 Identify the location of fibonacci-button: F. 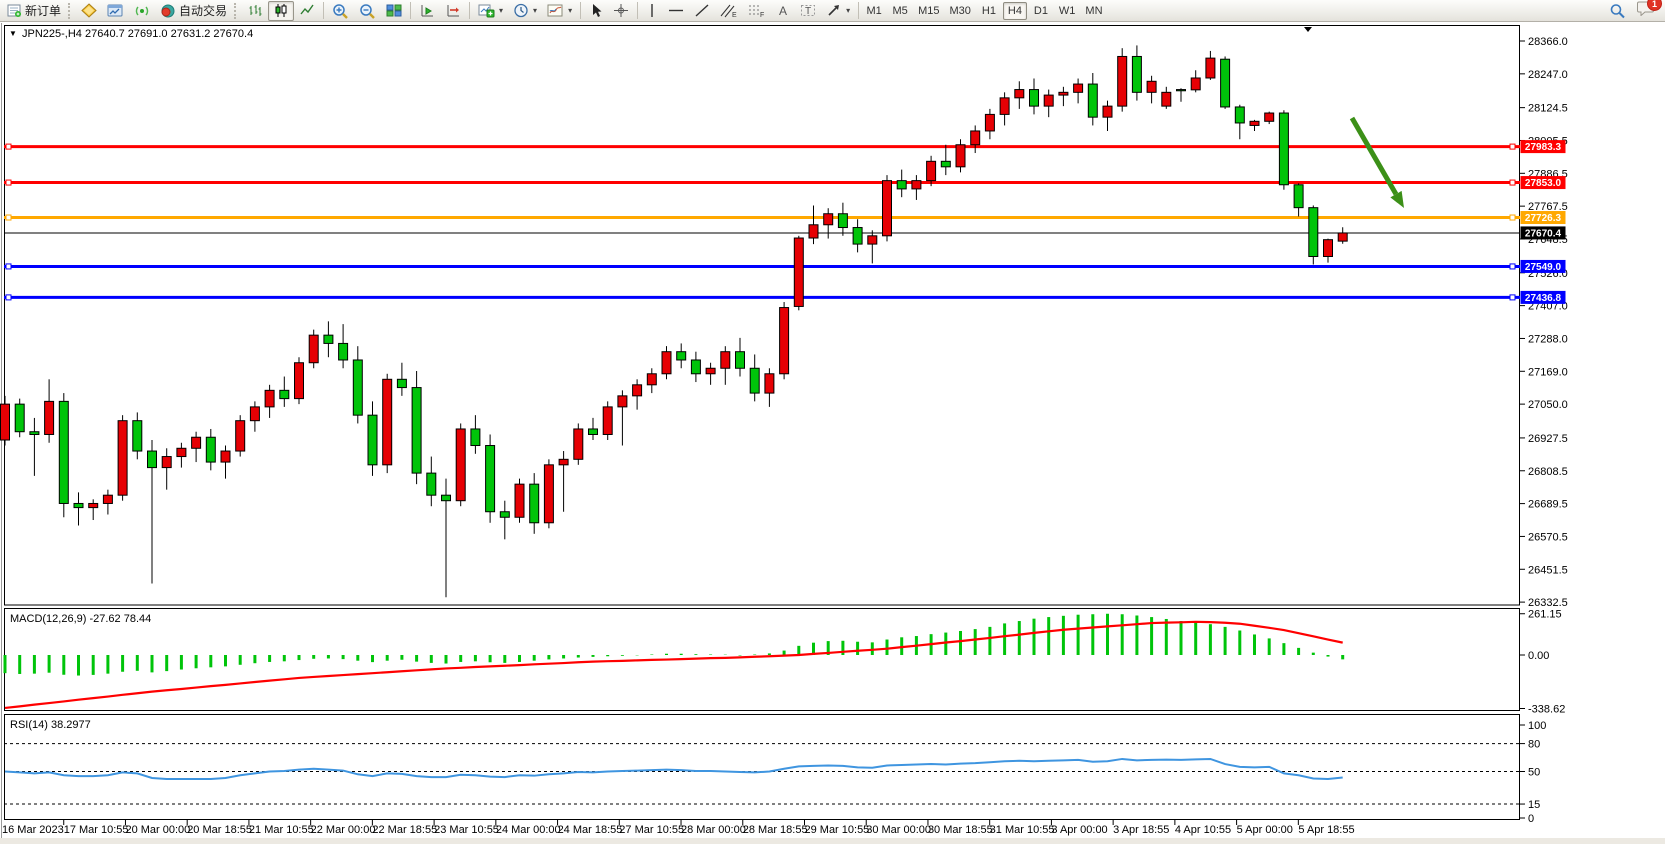
(757, 11).